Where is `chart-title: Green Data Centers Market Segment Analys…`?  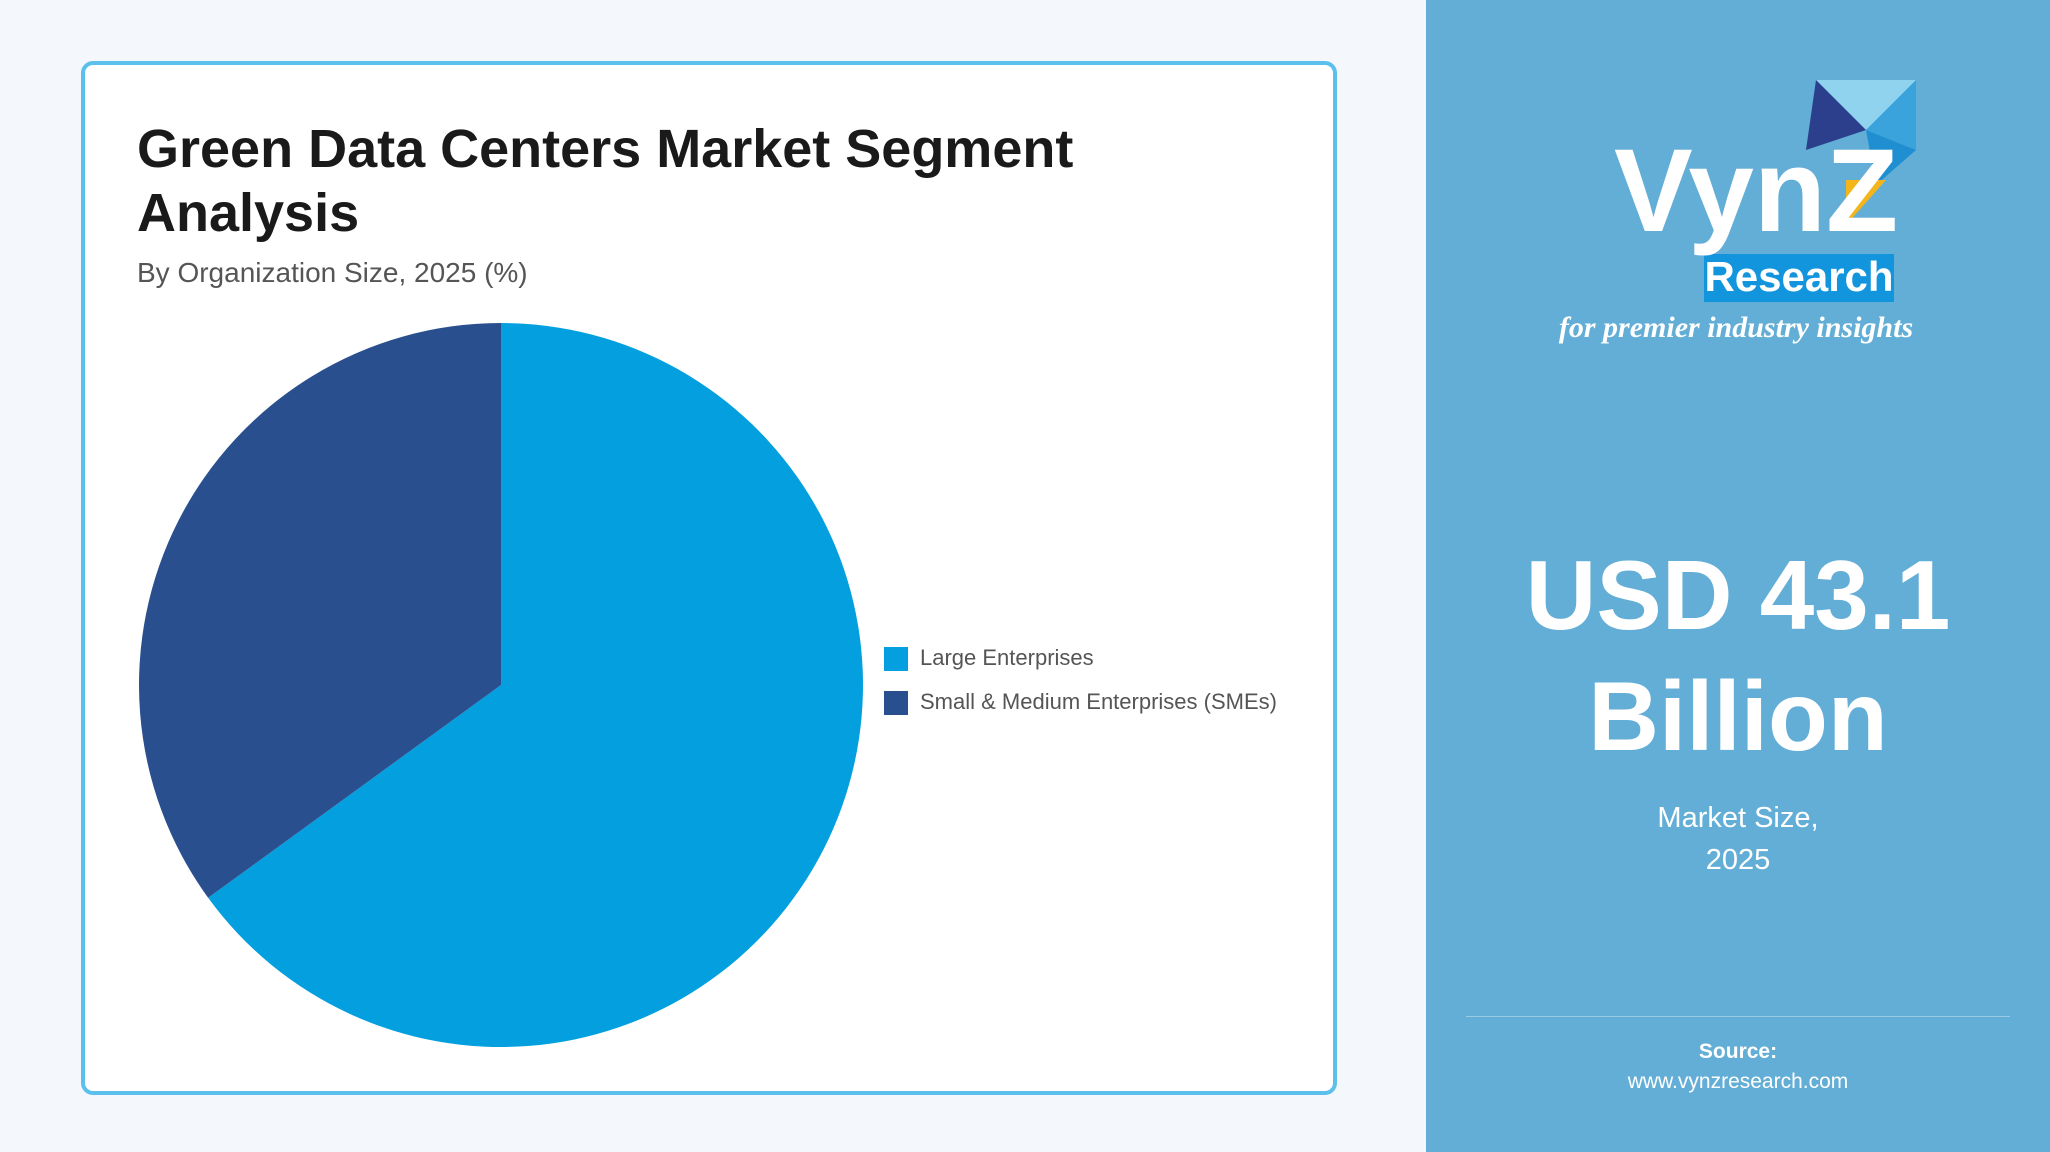 chart-title: Green Data Centers Market Segment Analys… is located at coordinates (605, 181).